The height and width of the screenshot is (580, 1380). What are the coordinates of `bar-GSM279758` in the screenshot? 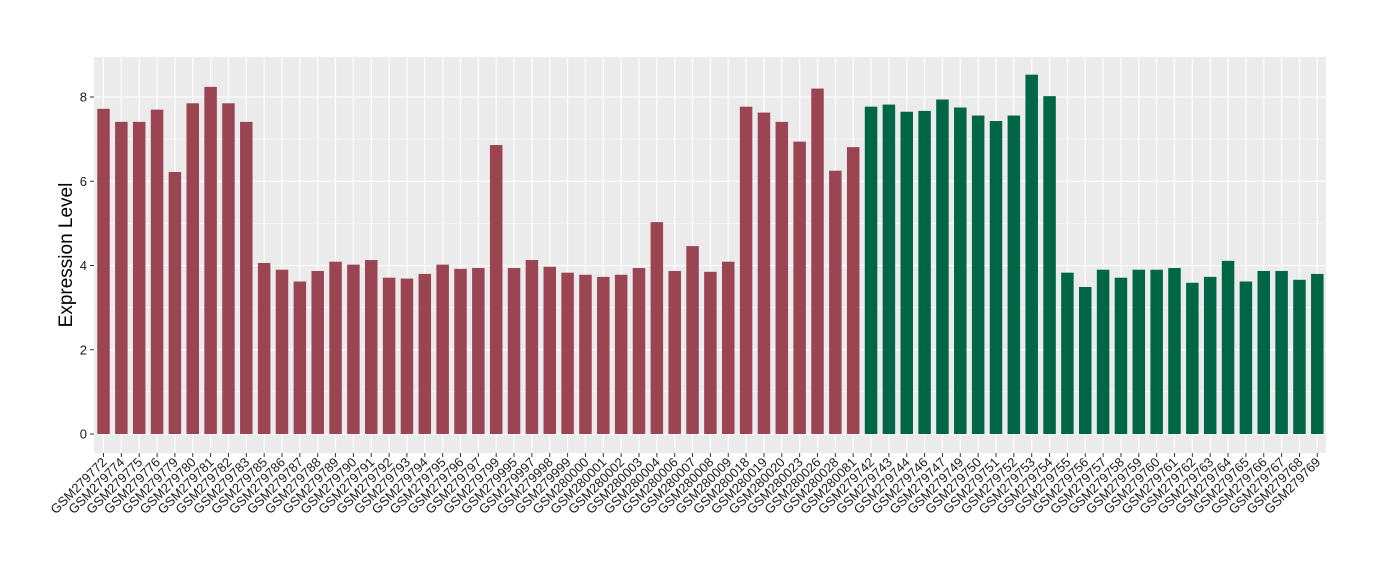 It's located at (1121, 355).